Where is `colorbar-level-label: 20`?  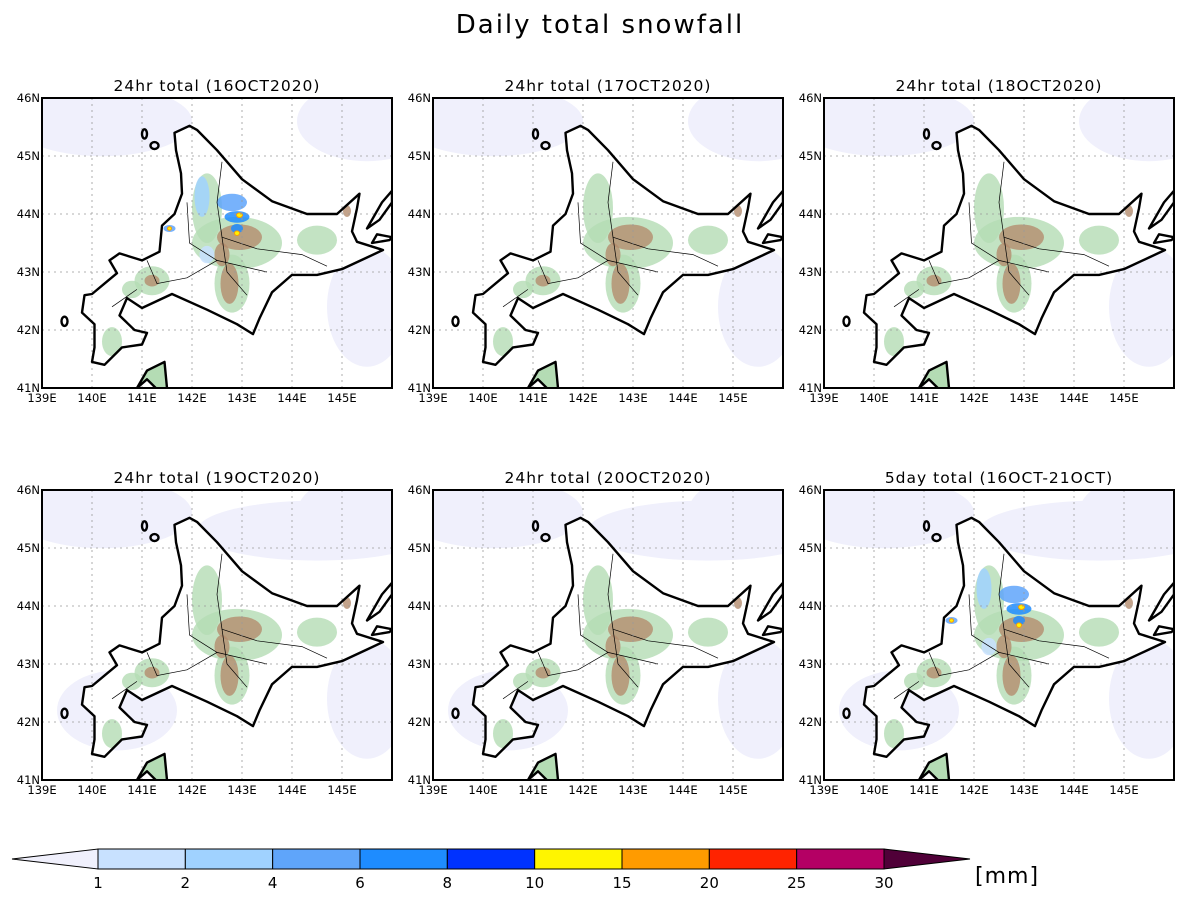 colorbar-level-label: 20 is located at coordinates (709, 883).